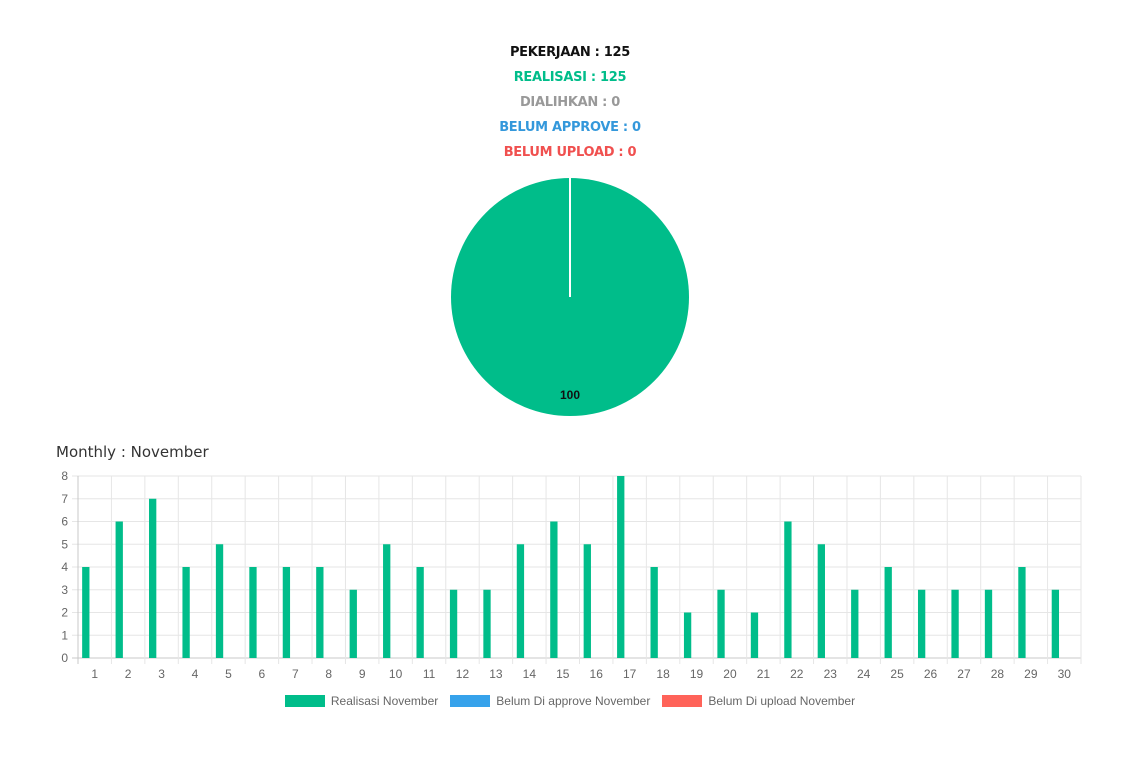  What do you see at coordinates (630, 674) in the screenshot?
I see `x-tick-label: 17` at bounding box center [630, 674].